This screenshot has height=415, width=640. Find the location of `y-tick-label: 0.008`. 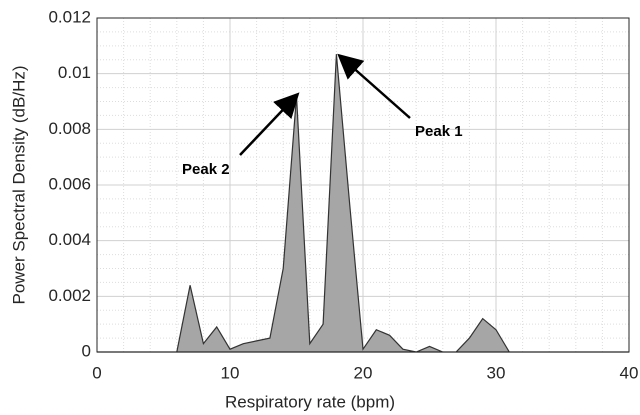

y-tick-label: 0.008 is located at coordinates (69, 128).